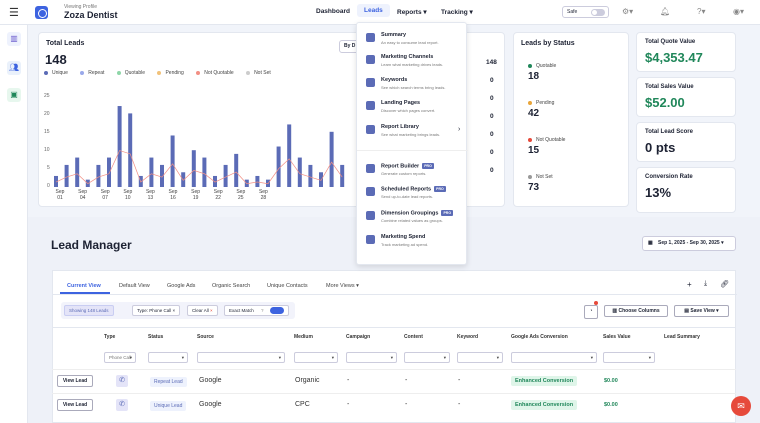  What do you see at coordinates (205, 337) in the screenshot?
I see `column-header: Source` at bounding box center [205, 337].